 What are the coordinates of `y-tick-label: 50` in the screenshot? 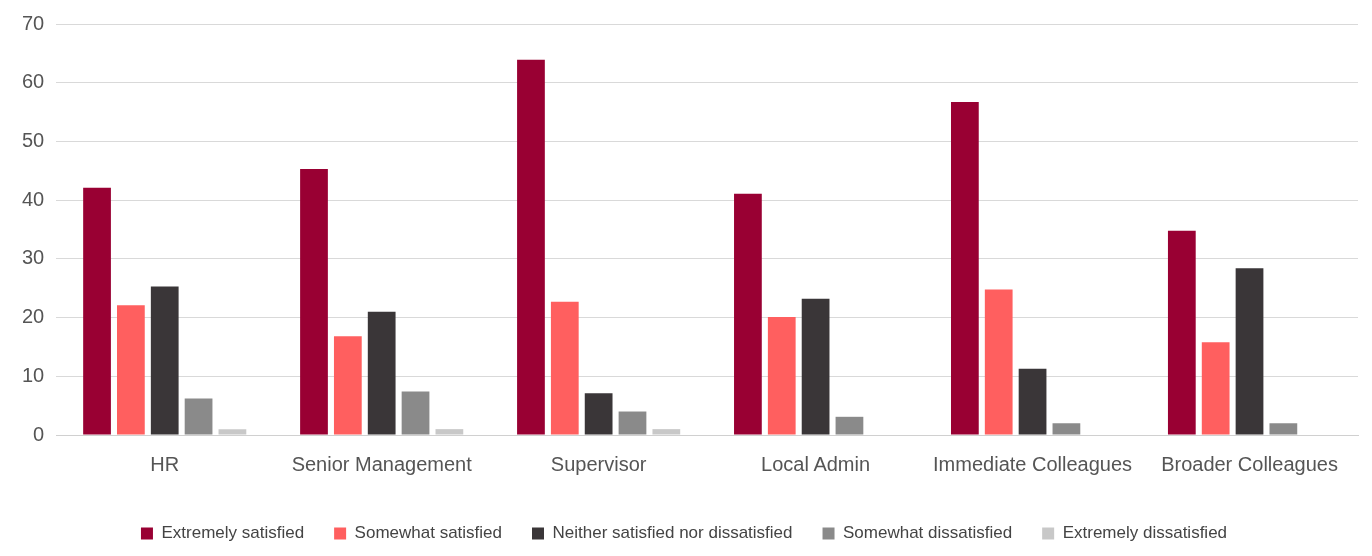 It's located at (33, 139).